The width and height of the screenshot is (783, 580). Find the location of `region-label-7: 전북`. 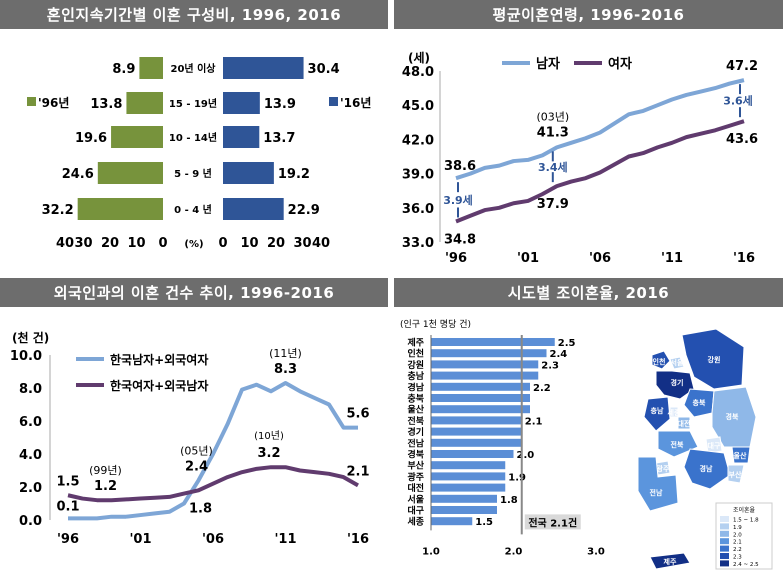

region-label-7: 전북 is located at coordinates (415, 421).